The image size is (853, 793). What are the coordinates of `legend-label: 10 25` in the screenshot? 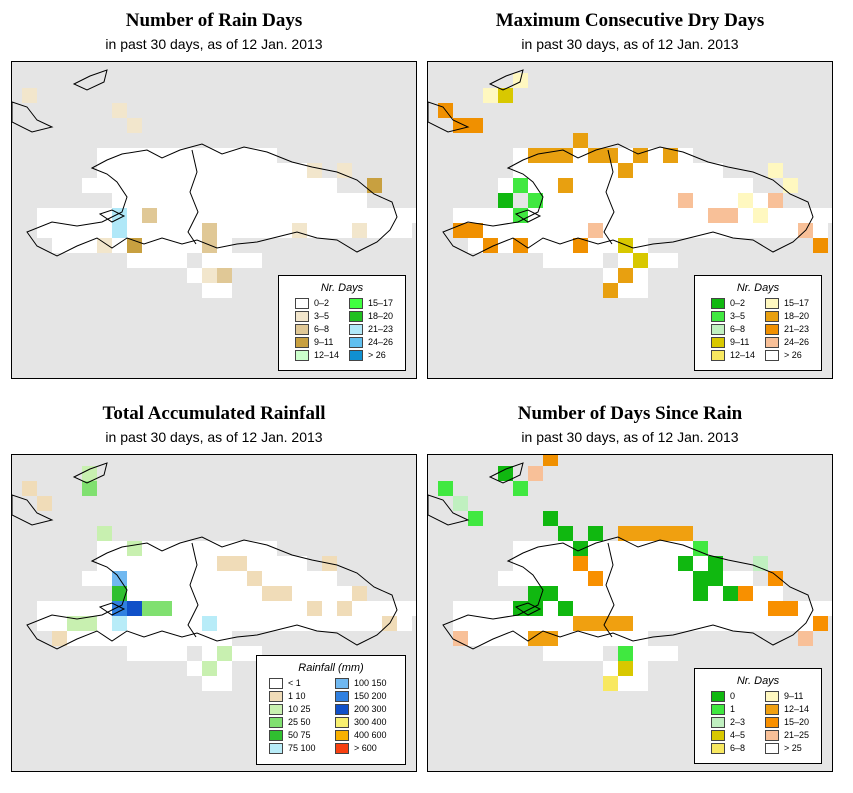 It's located at (299, 709).